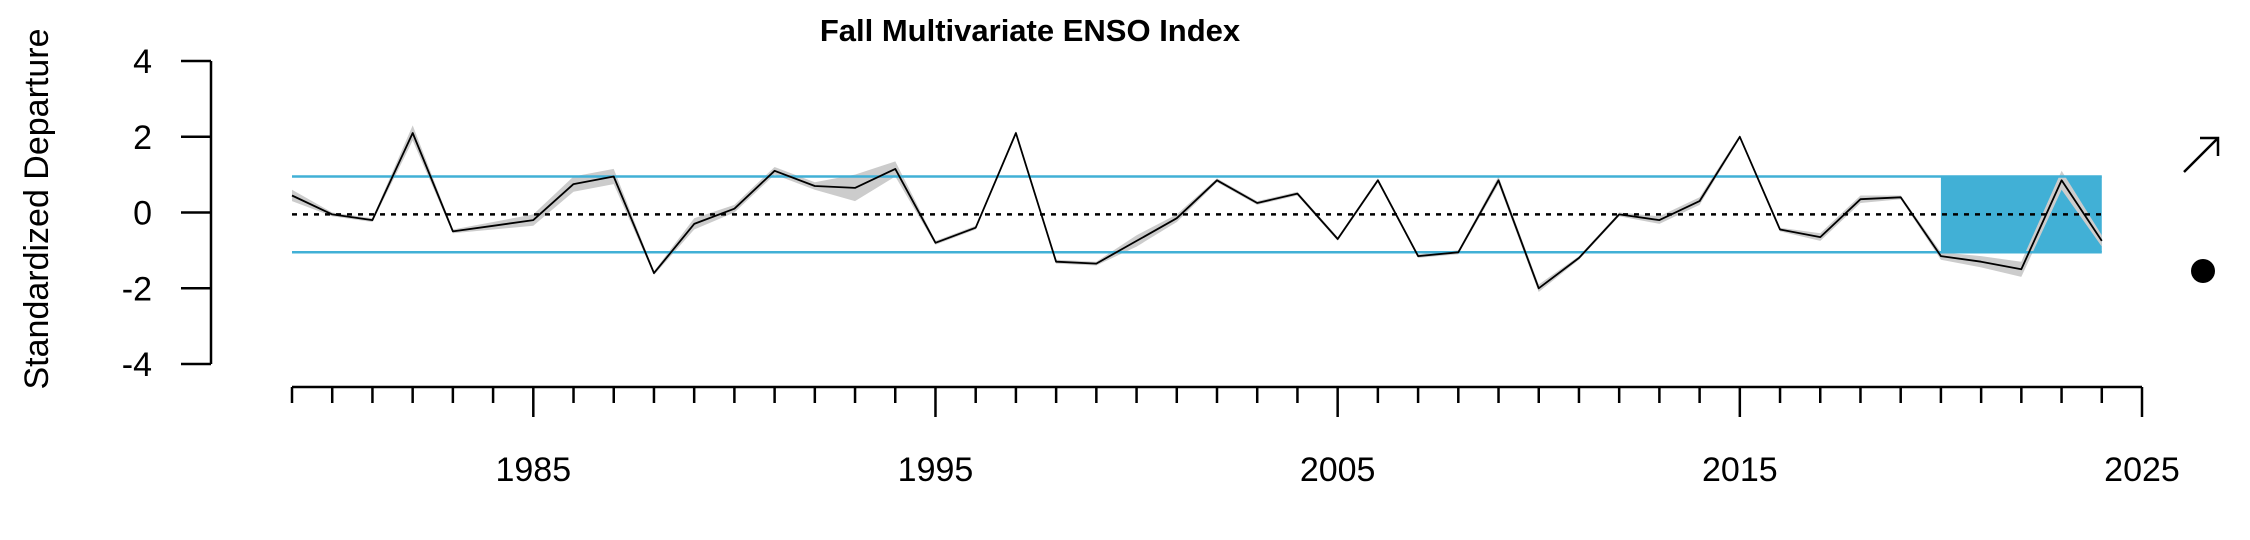  I want to click on x-tick-label: 1985, so click(533, 470).